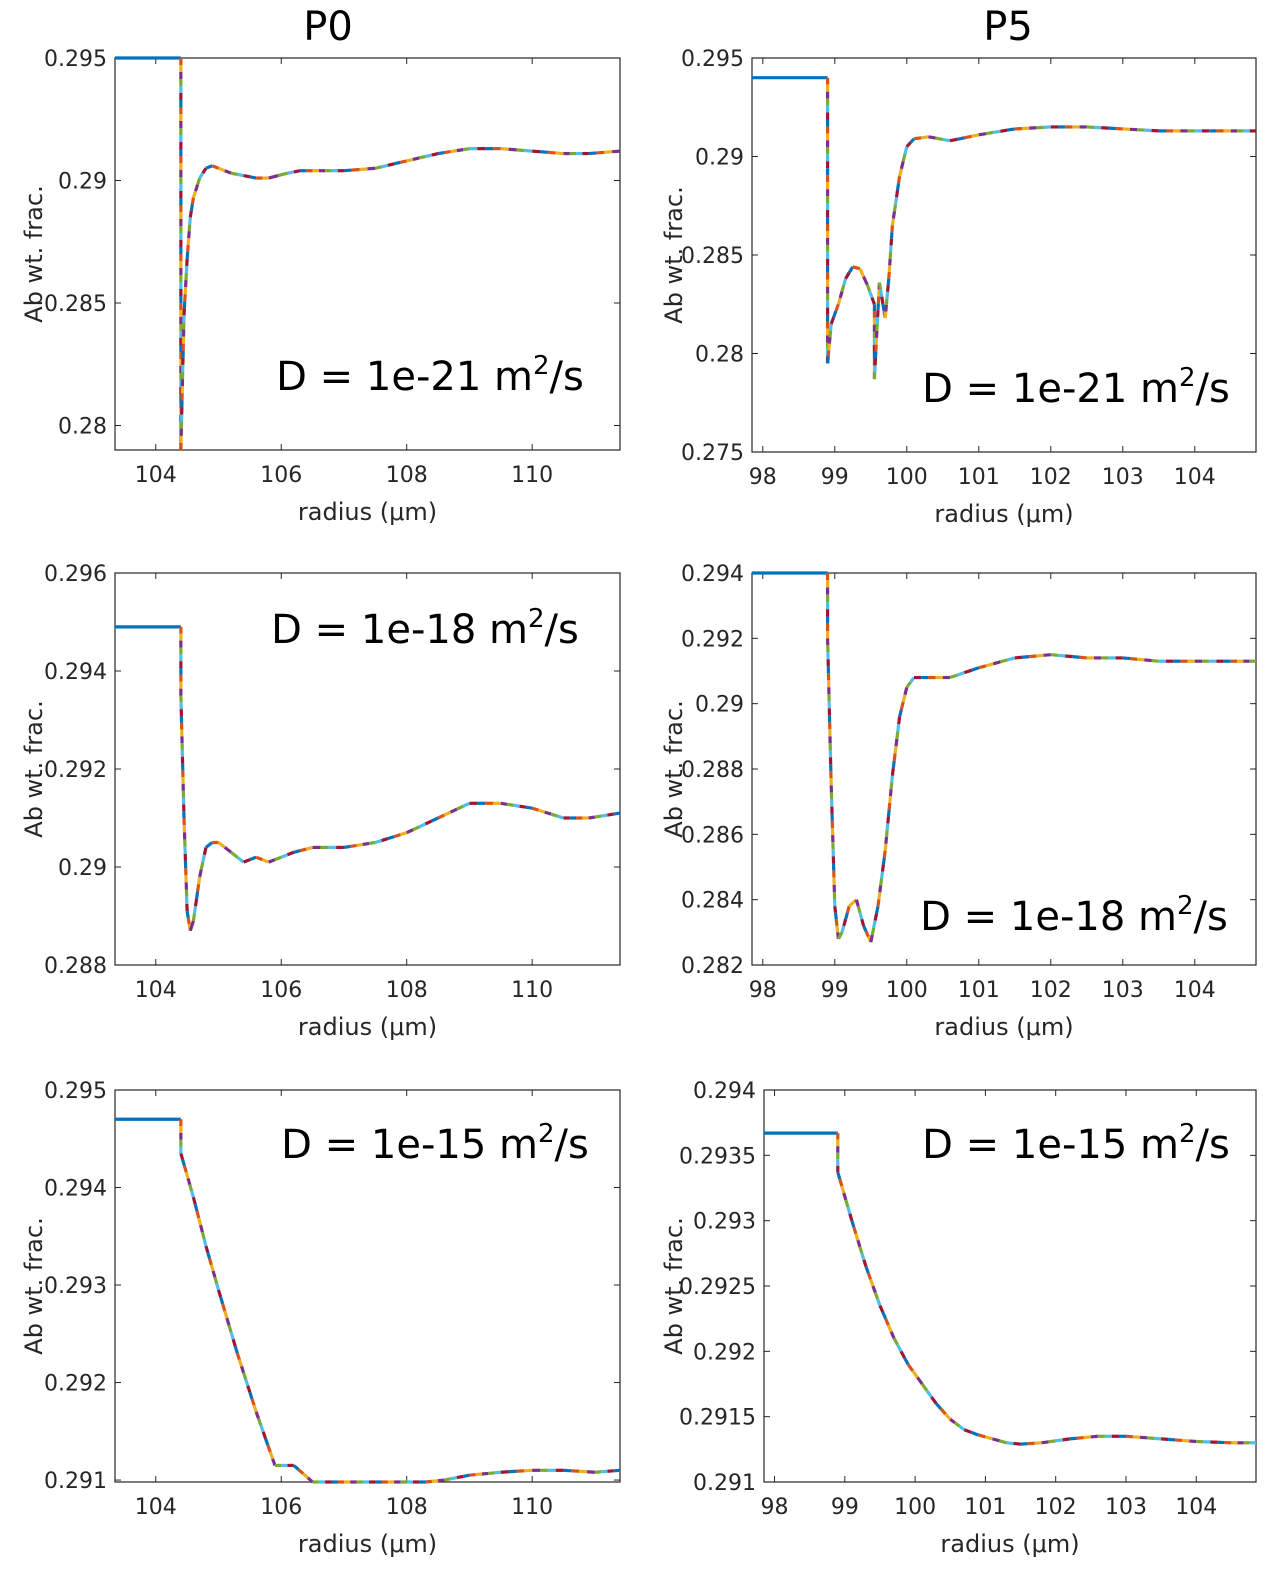 The width and height of the screenshot is (1282, 1579). Describe the element at coordinates (712, 835) in the screenshot. I see `y-tick-label: 0.286` at that location.